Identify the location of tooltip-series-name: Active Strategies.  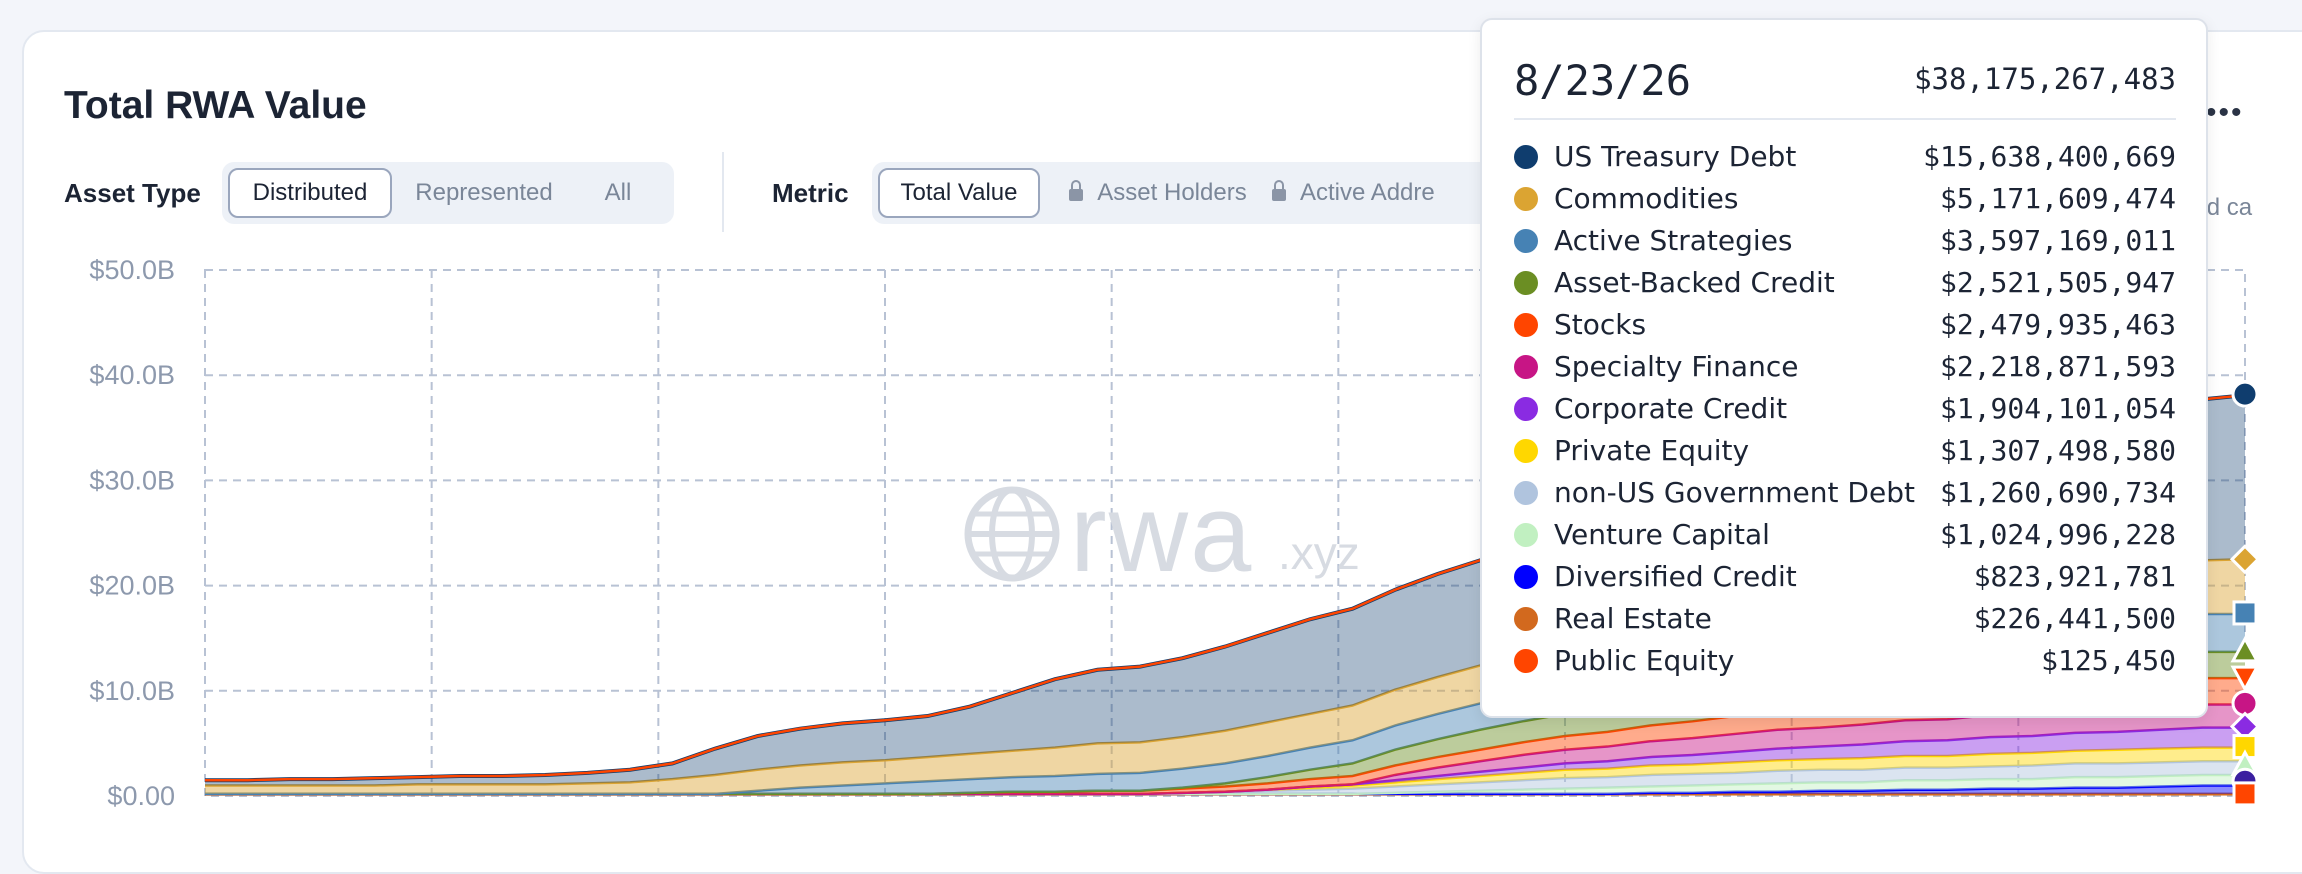
(1673, 240).